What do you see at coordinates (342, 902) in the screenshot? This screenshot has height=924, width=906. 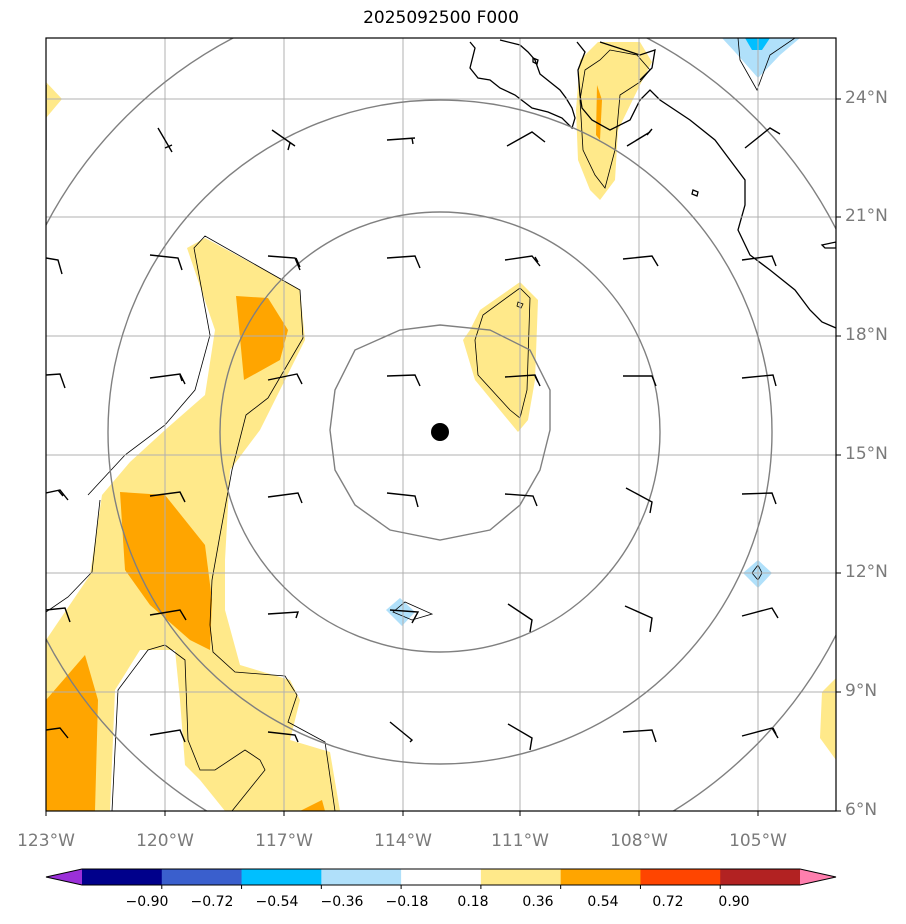 I see `colorbar-tick-label: −0.36` at bounding box center [342, 902].